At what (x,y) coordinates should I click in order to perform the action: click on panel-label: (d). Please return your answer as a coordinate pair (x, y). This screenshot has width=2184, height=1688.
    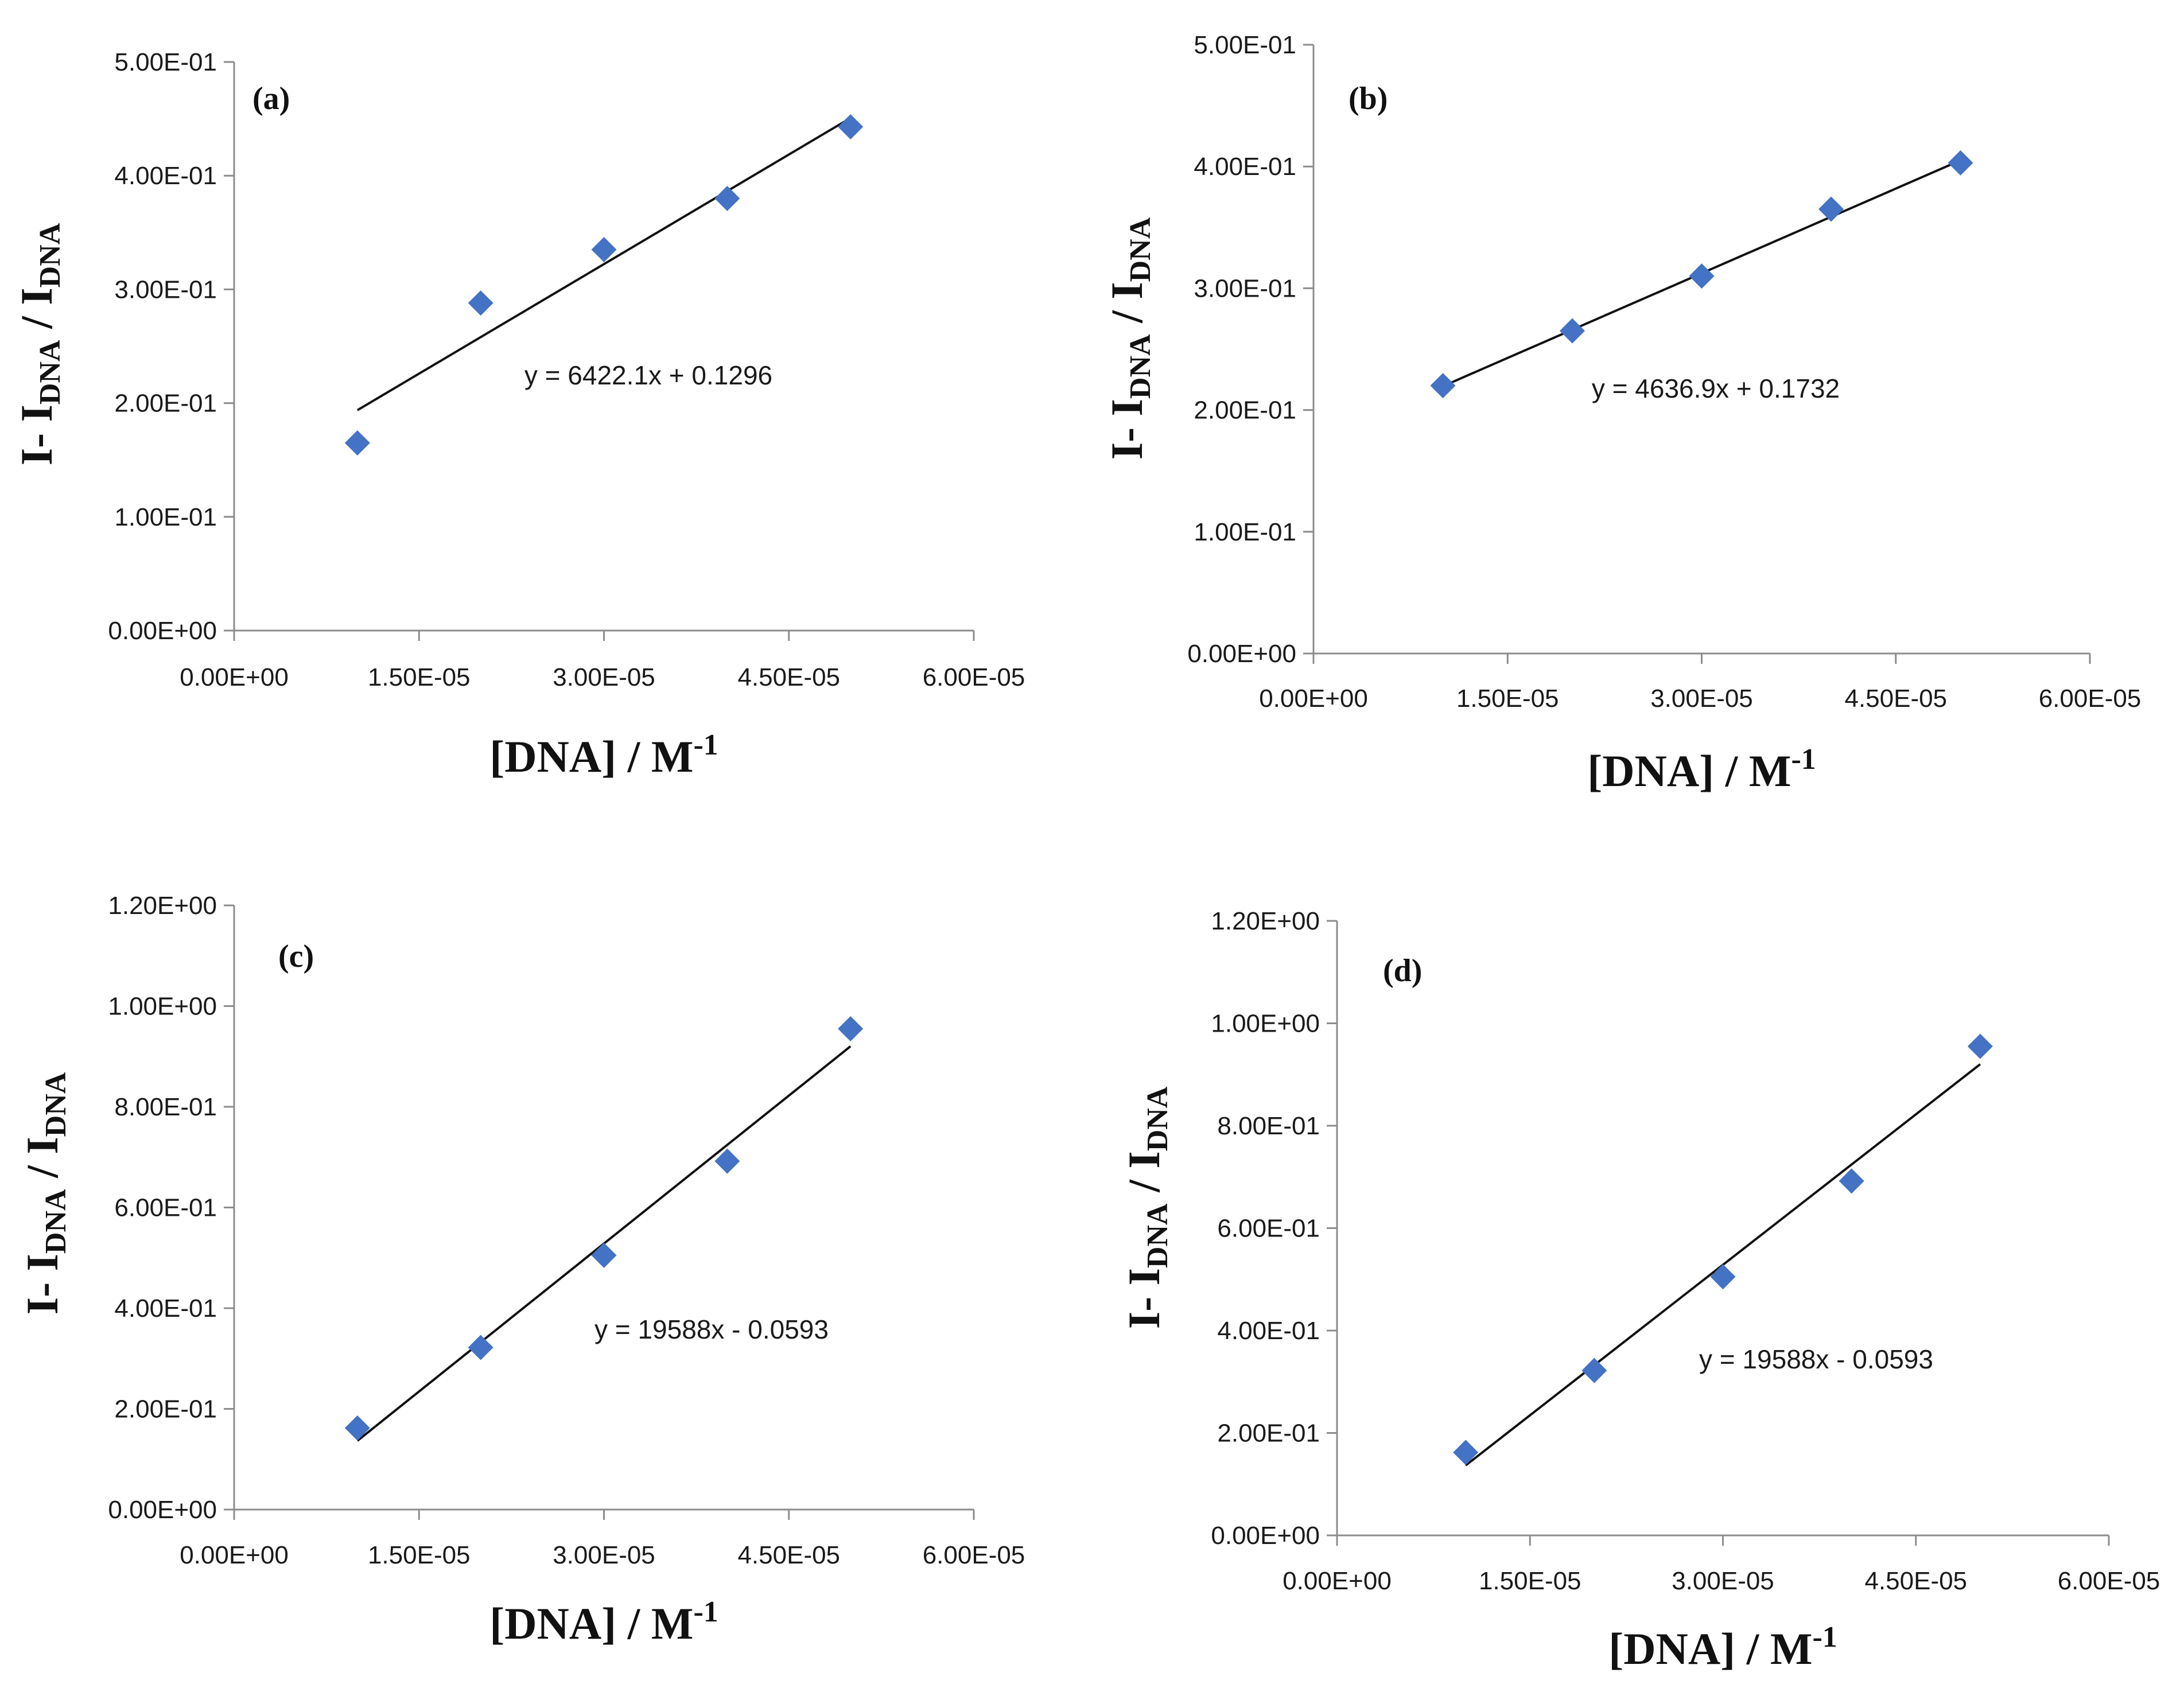
    Looking at the image, I should click on (1402, 971).